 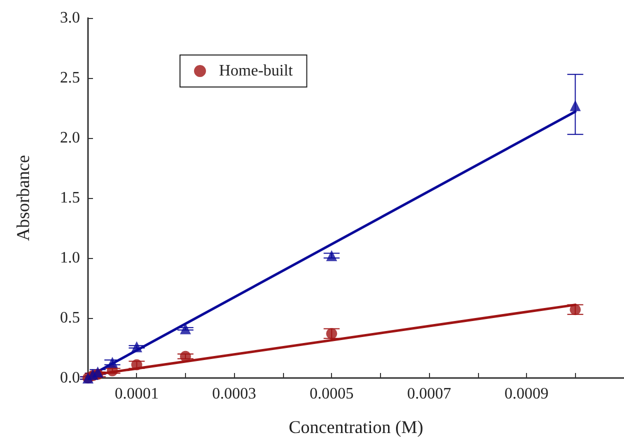 I want to click on y-tick-label: 1.0, so click(x=70, y=258).